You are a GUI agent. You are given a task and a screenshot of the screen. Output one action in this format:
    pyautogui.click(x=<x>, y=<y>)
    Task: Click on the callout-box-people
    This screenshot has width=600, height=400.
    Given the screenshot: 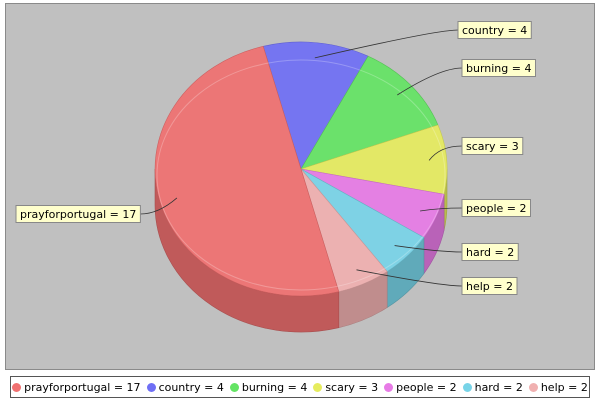 What is the action you would take?
    pyautogui.click(x=496, y=208)
    